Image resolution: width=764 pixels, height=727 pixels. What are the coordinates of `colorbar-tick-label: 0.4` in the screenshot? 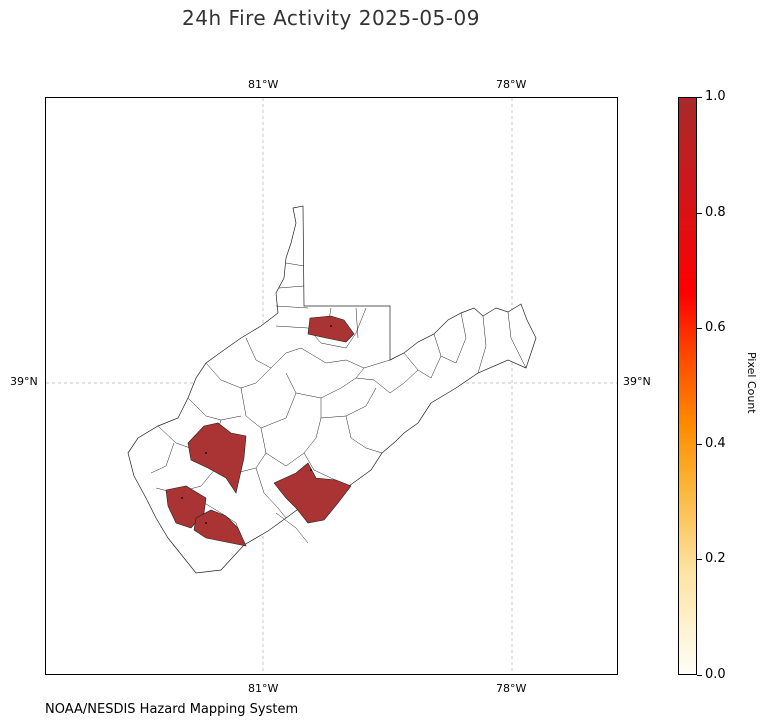 It's located at (715, 443).